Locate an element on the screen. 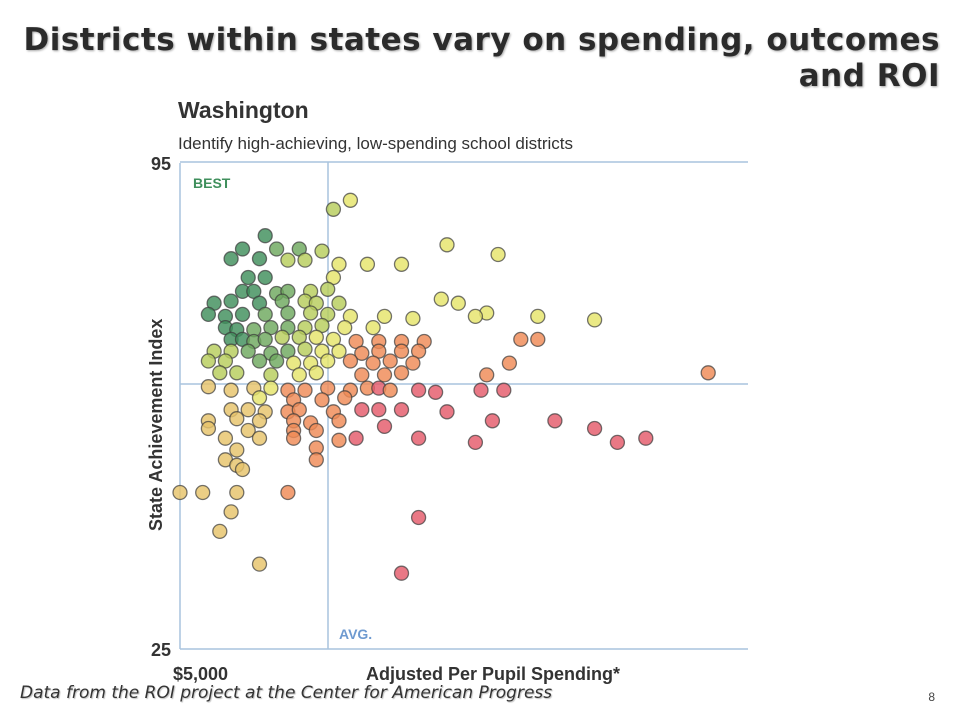 This screenshot has height=720, width=960. x-axis-label: Adjusted Per Pupil Spending* is located at coordinates (493, 674).